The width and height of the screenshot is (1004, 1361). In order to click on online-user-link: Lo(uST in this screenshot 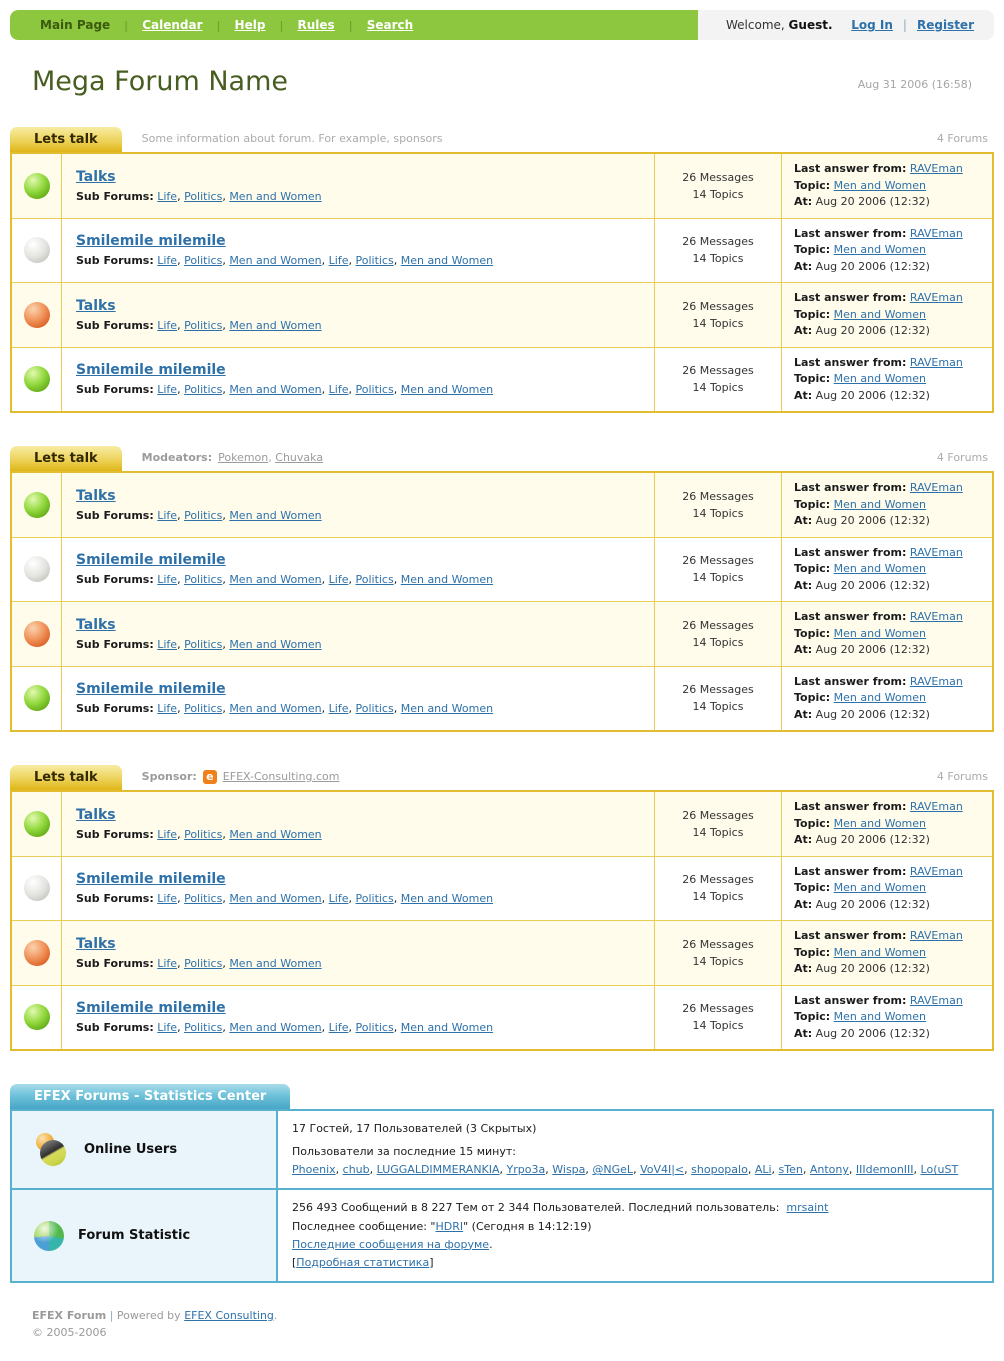, I will do `click(939, 1170)`.